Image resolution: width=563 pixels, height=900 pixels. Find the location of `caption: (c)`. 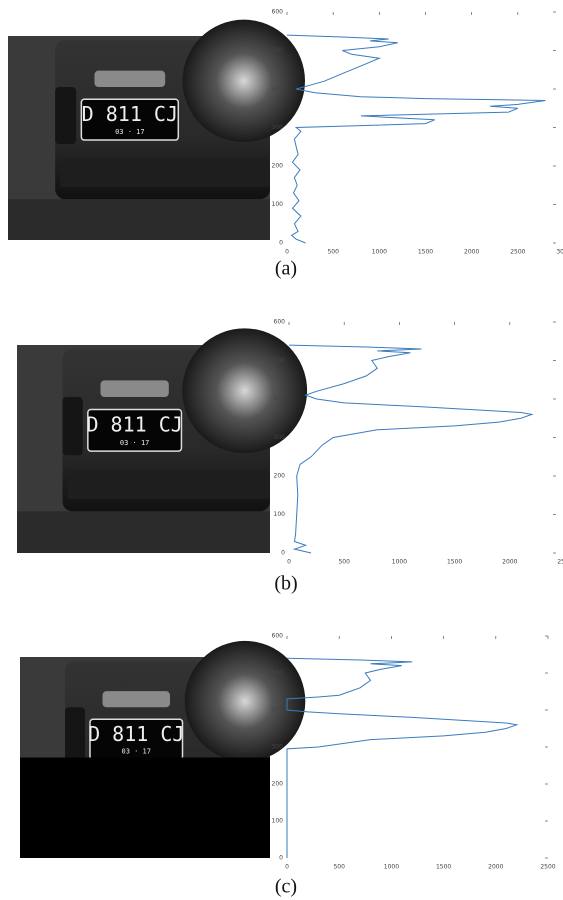

caption: (c) is located at coordinates (286, 887).